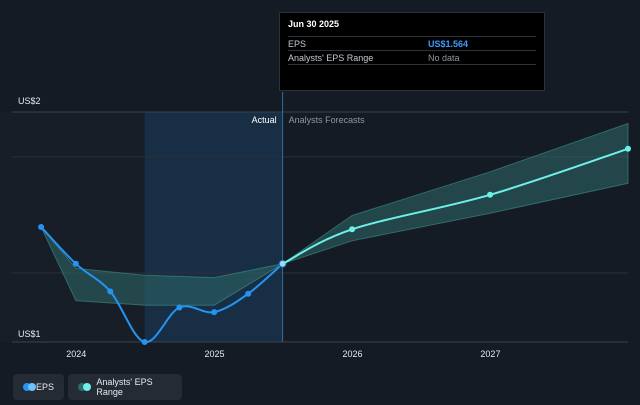 The width and height of the screenshot is (640, 405). I want to click on actual-section-label: Actual, so click(264, 120).